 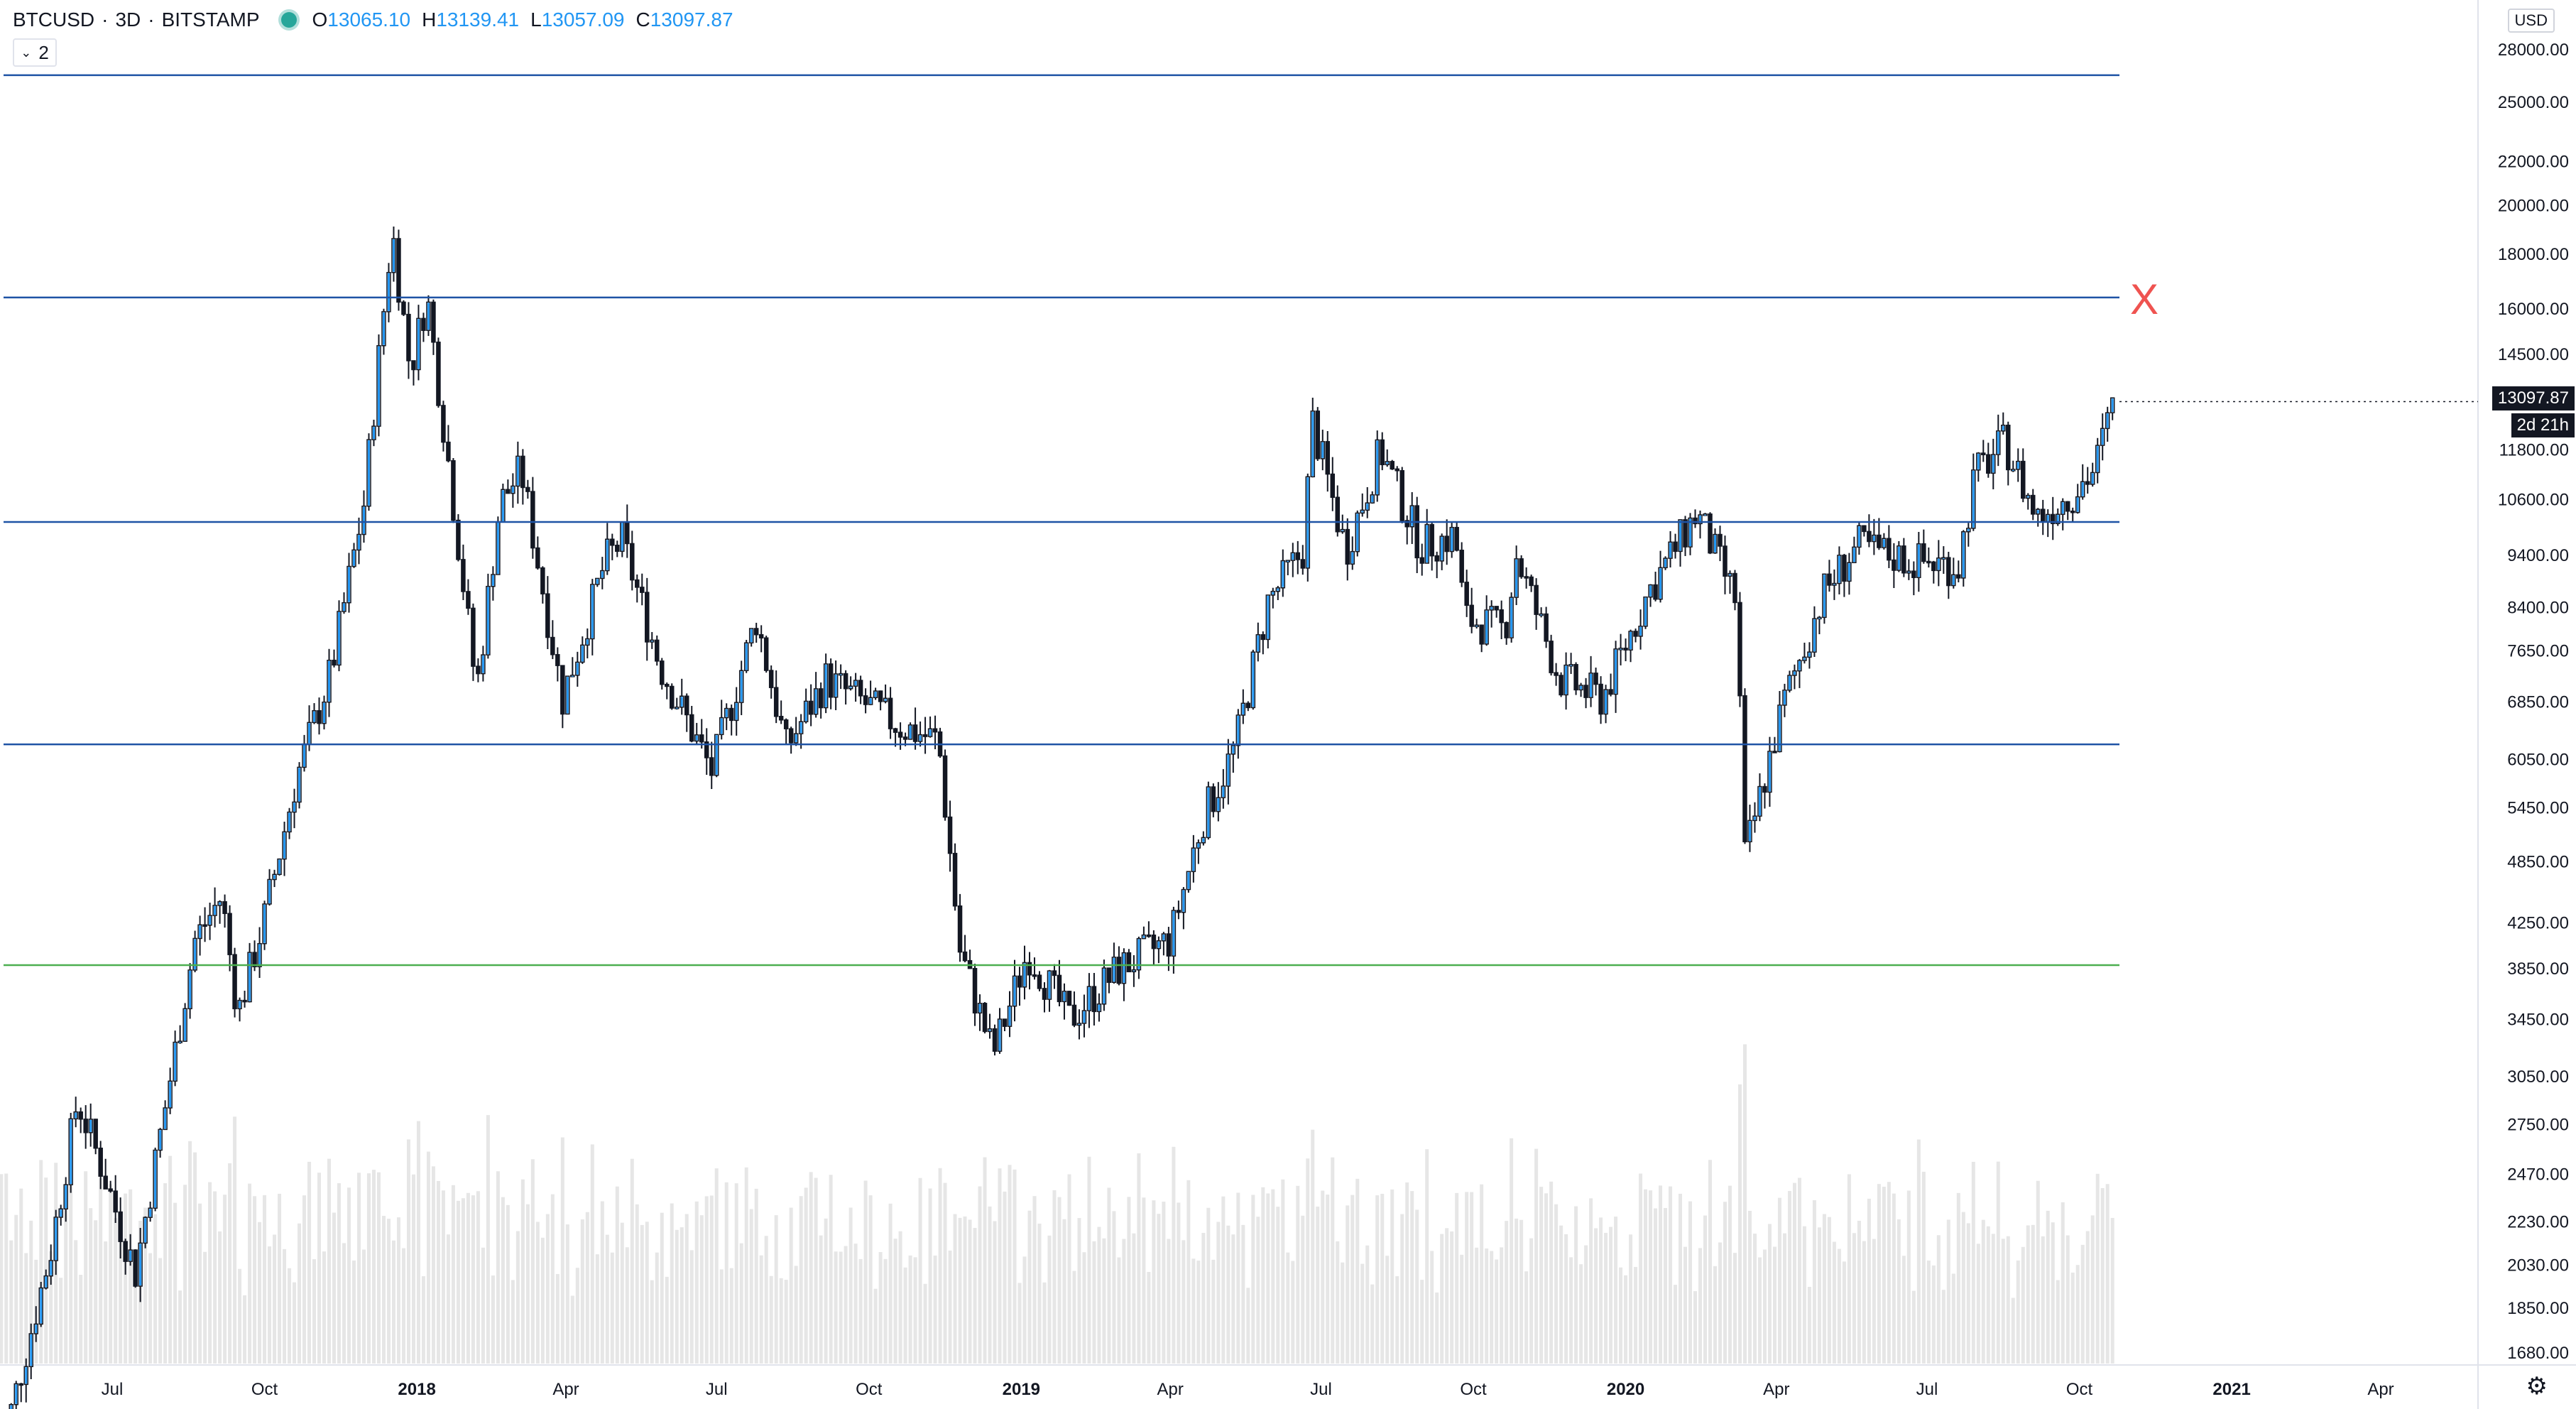 What do you see at coordinates (128, 20) in the screenshot?
I see `interval-label: 3D` at bounding box center [128, 20].